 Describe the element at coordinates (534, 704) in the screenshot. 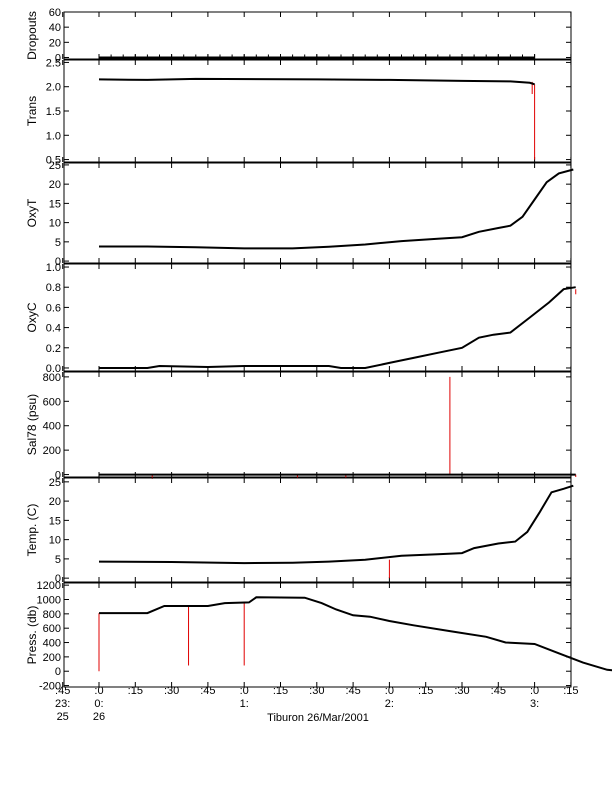

I see `x-tick-label: 3:` at that location.